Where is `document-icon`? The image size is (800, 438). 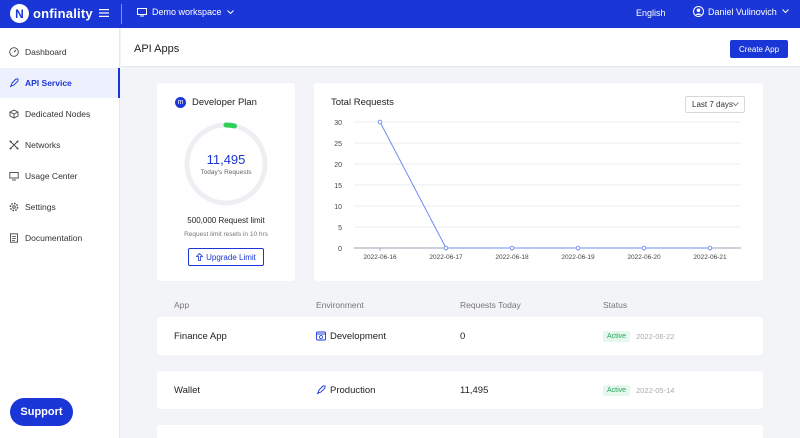 document-icon is located at coordinates (14, 238).